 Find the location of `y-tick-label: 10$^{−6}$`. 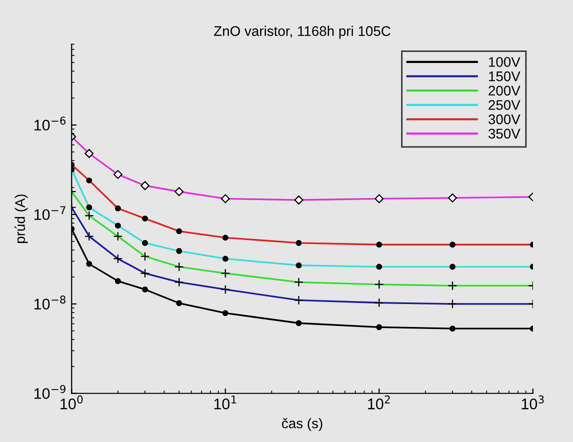

y-tick-label: 10$^{−6}$ is located at coordinates (50, 123).